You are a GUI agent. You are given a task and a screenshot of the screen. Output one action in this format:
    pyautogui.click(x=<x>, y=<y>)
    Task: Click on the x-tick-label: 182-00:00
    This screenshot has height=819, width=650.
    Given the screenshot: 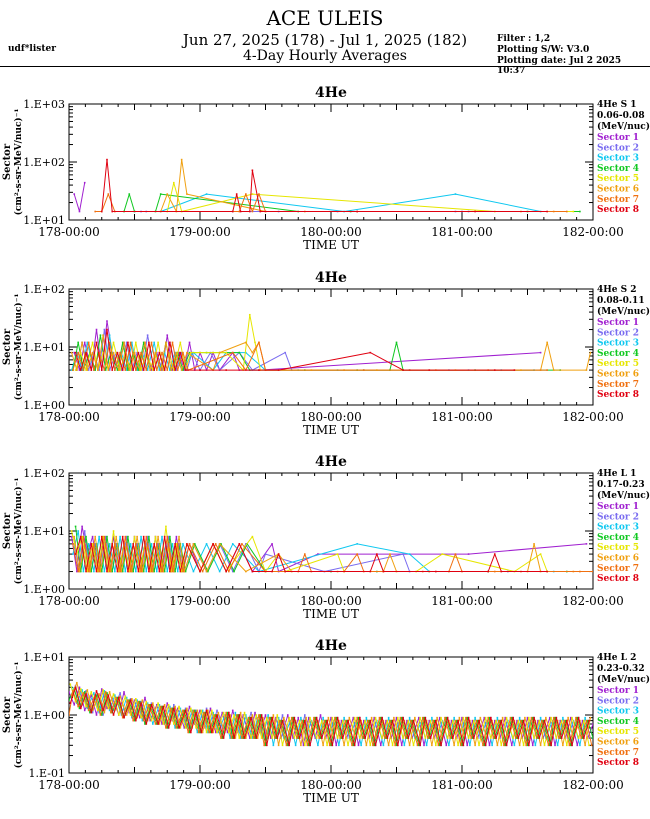 What is the action you would take?
    pyautogui.click(x=593, y=417)
    